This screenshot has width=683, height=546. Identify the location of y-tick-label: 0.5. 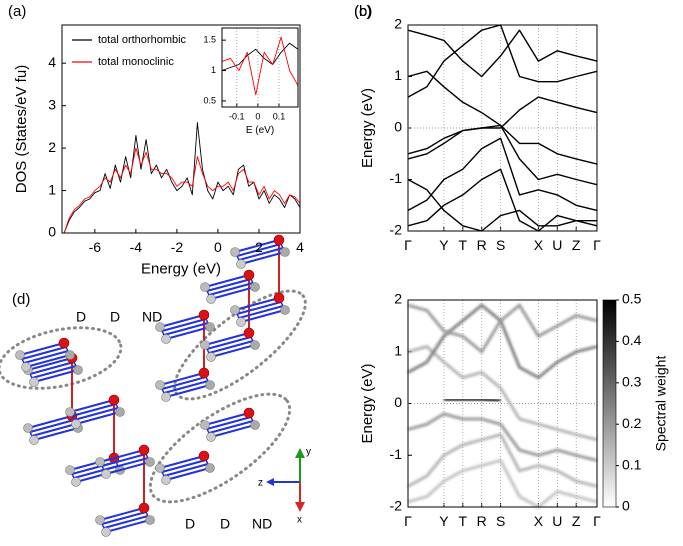
(209, 100).